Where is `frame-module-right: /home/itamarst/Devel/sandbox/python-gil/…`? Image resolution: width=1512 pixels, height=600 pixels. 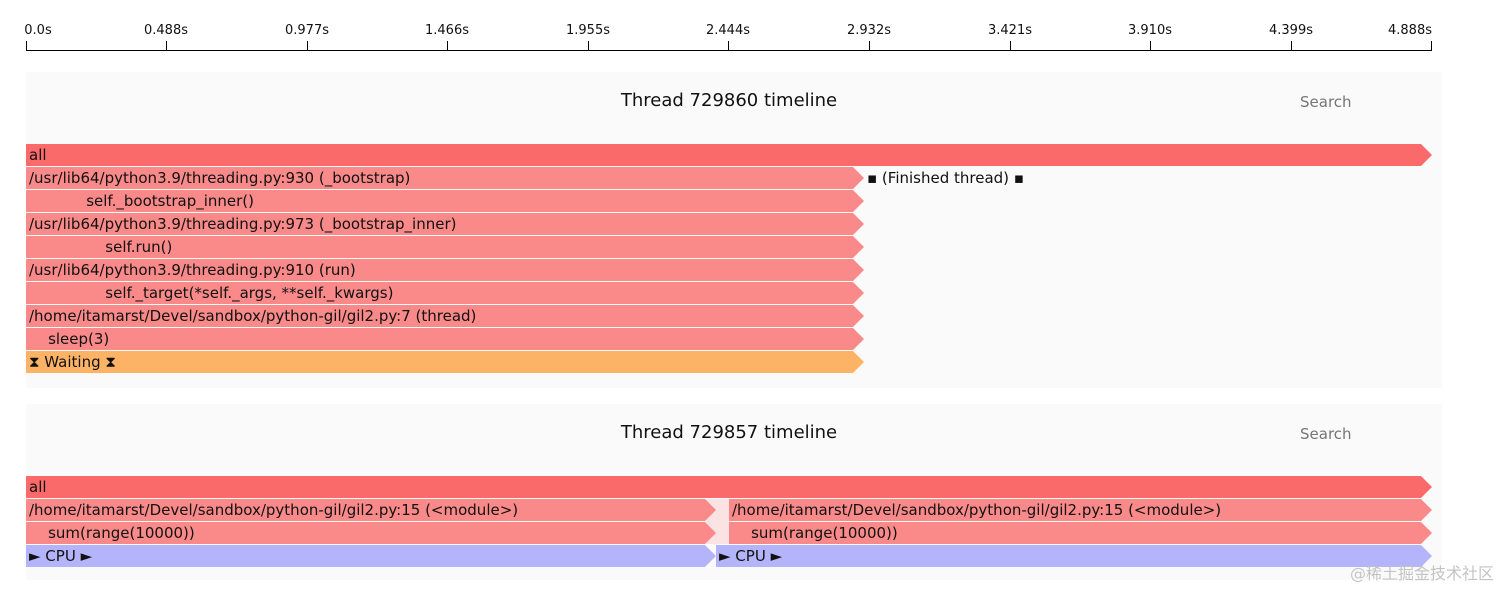 frame-module-right: /home/itamarst/Devel/sandbox/python-gil/… is located at coordinates (1080, 510).